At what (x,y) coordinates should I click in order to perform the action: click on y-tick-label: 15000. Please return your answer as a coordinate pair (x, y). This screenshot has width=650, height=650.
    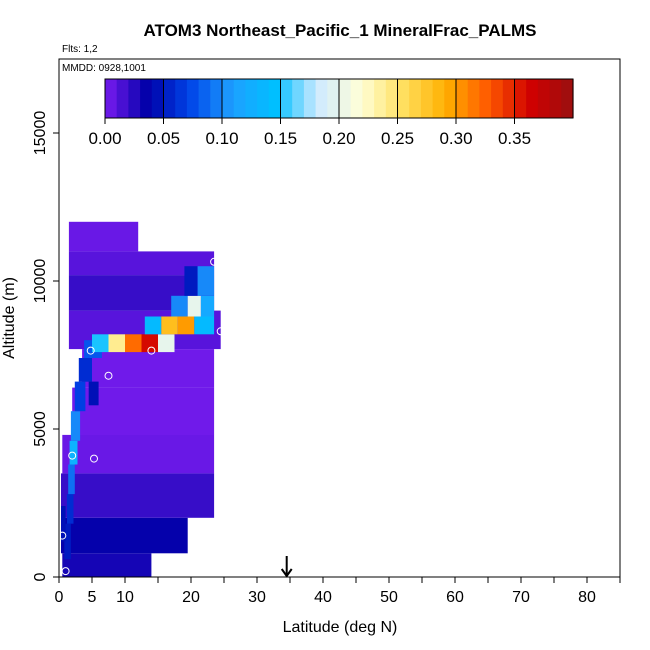
    Looking at the image, I should click on (40, 133).